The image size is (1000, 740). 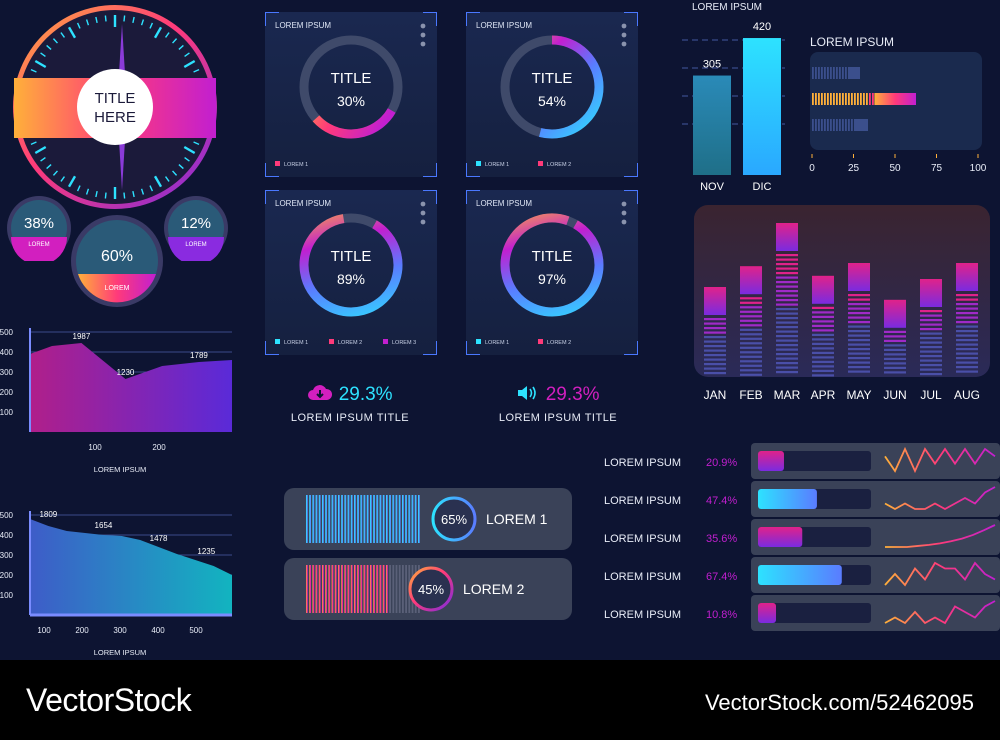 What do you see at coordinates (158, 630) in the screenshot?
I see `x-tick-label: 400` at bounding box center [158, 630].